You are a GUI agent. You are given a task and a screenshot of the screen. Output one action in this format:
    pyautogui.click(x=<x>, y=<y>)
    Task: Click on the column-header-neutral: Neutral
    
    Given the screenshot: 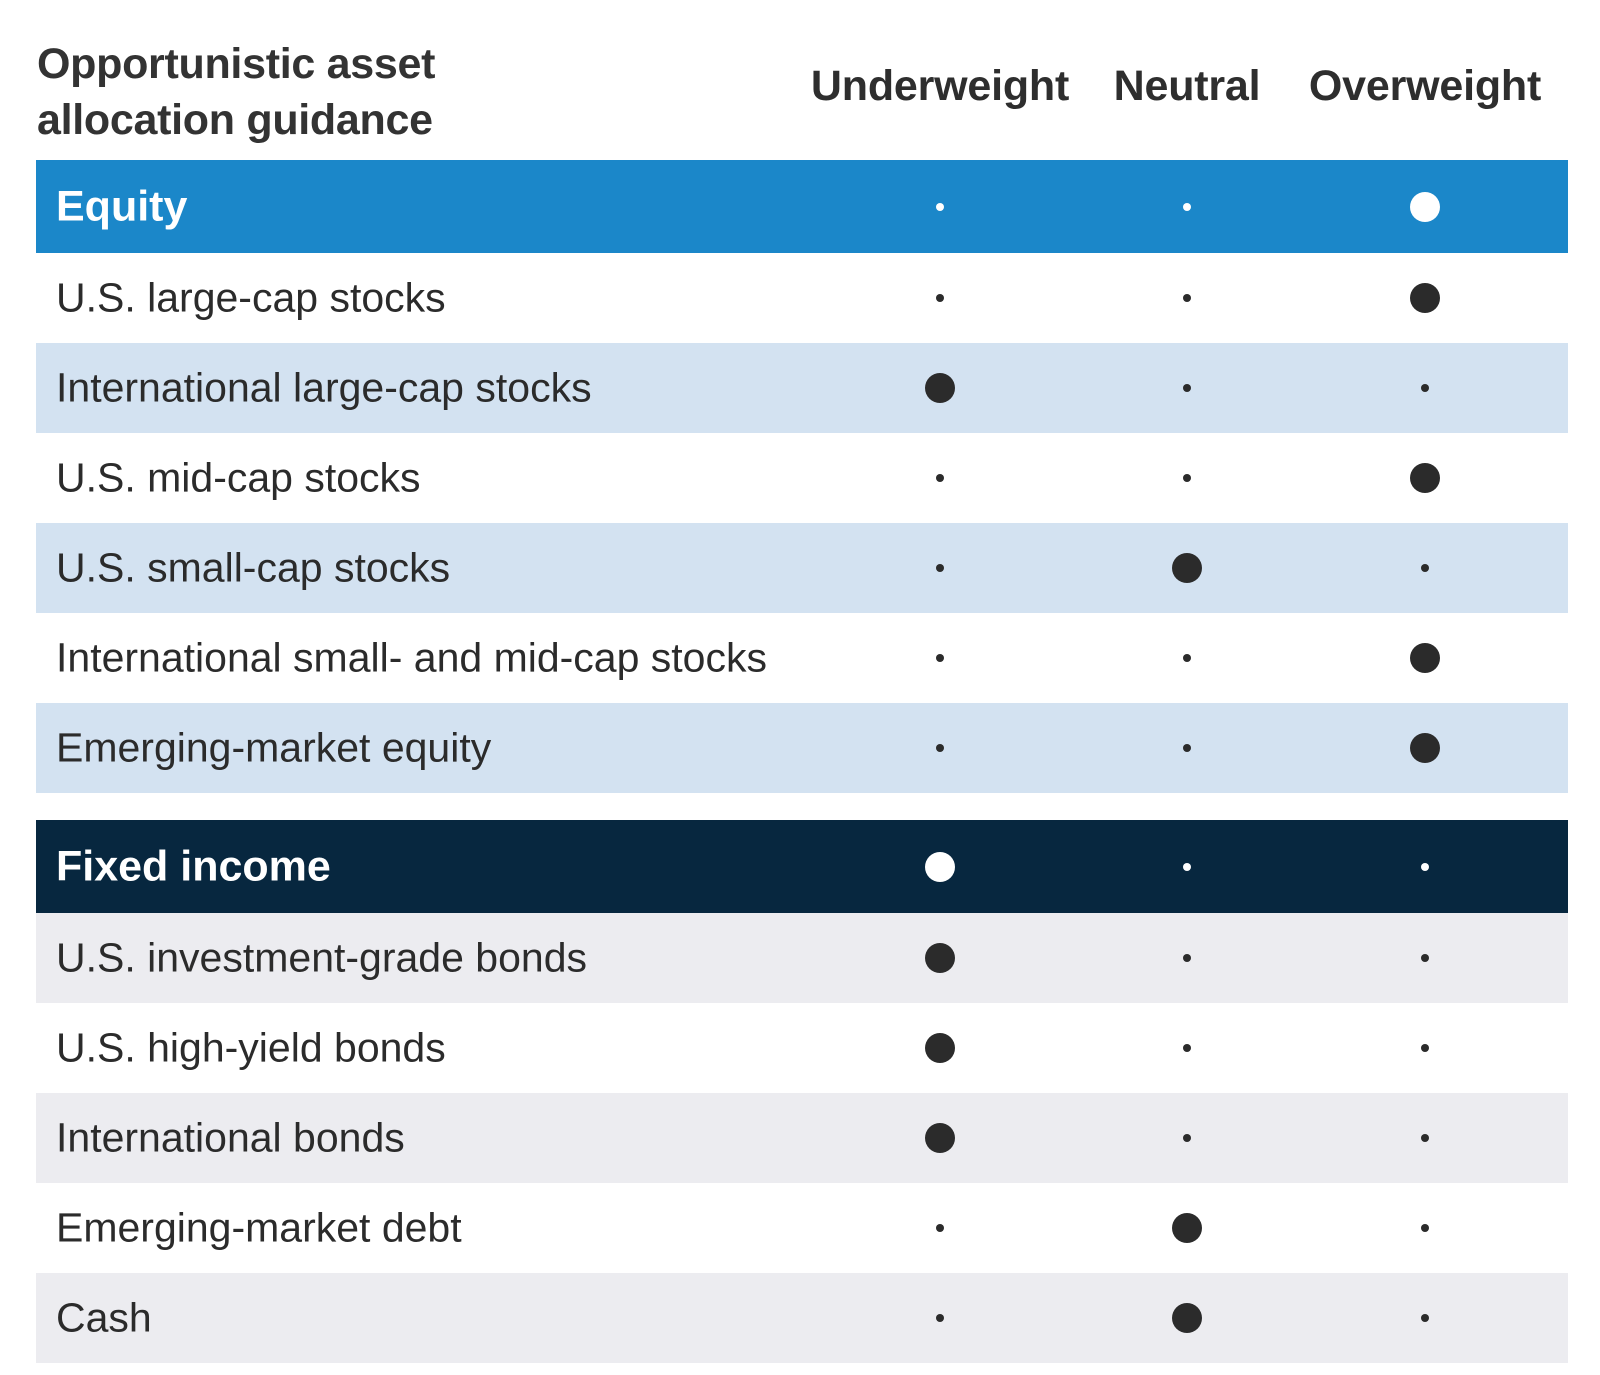 What is the action you would take?
    pyautogui.click(x=1187, y=86)
    